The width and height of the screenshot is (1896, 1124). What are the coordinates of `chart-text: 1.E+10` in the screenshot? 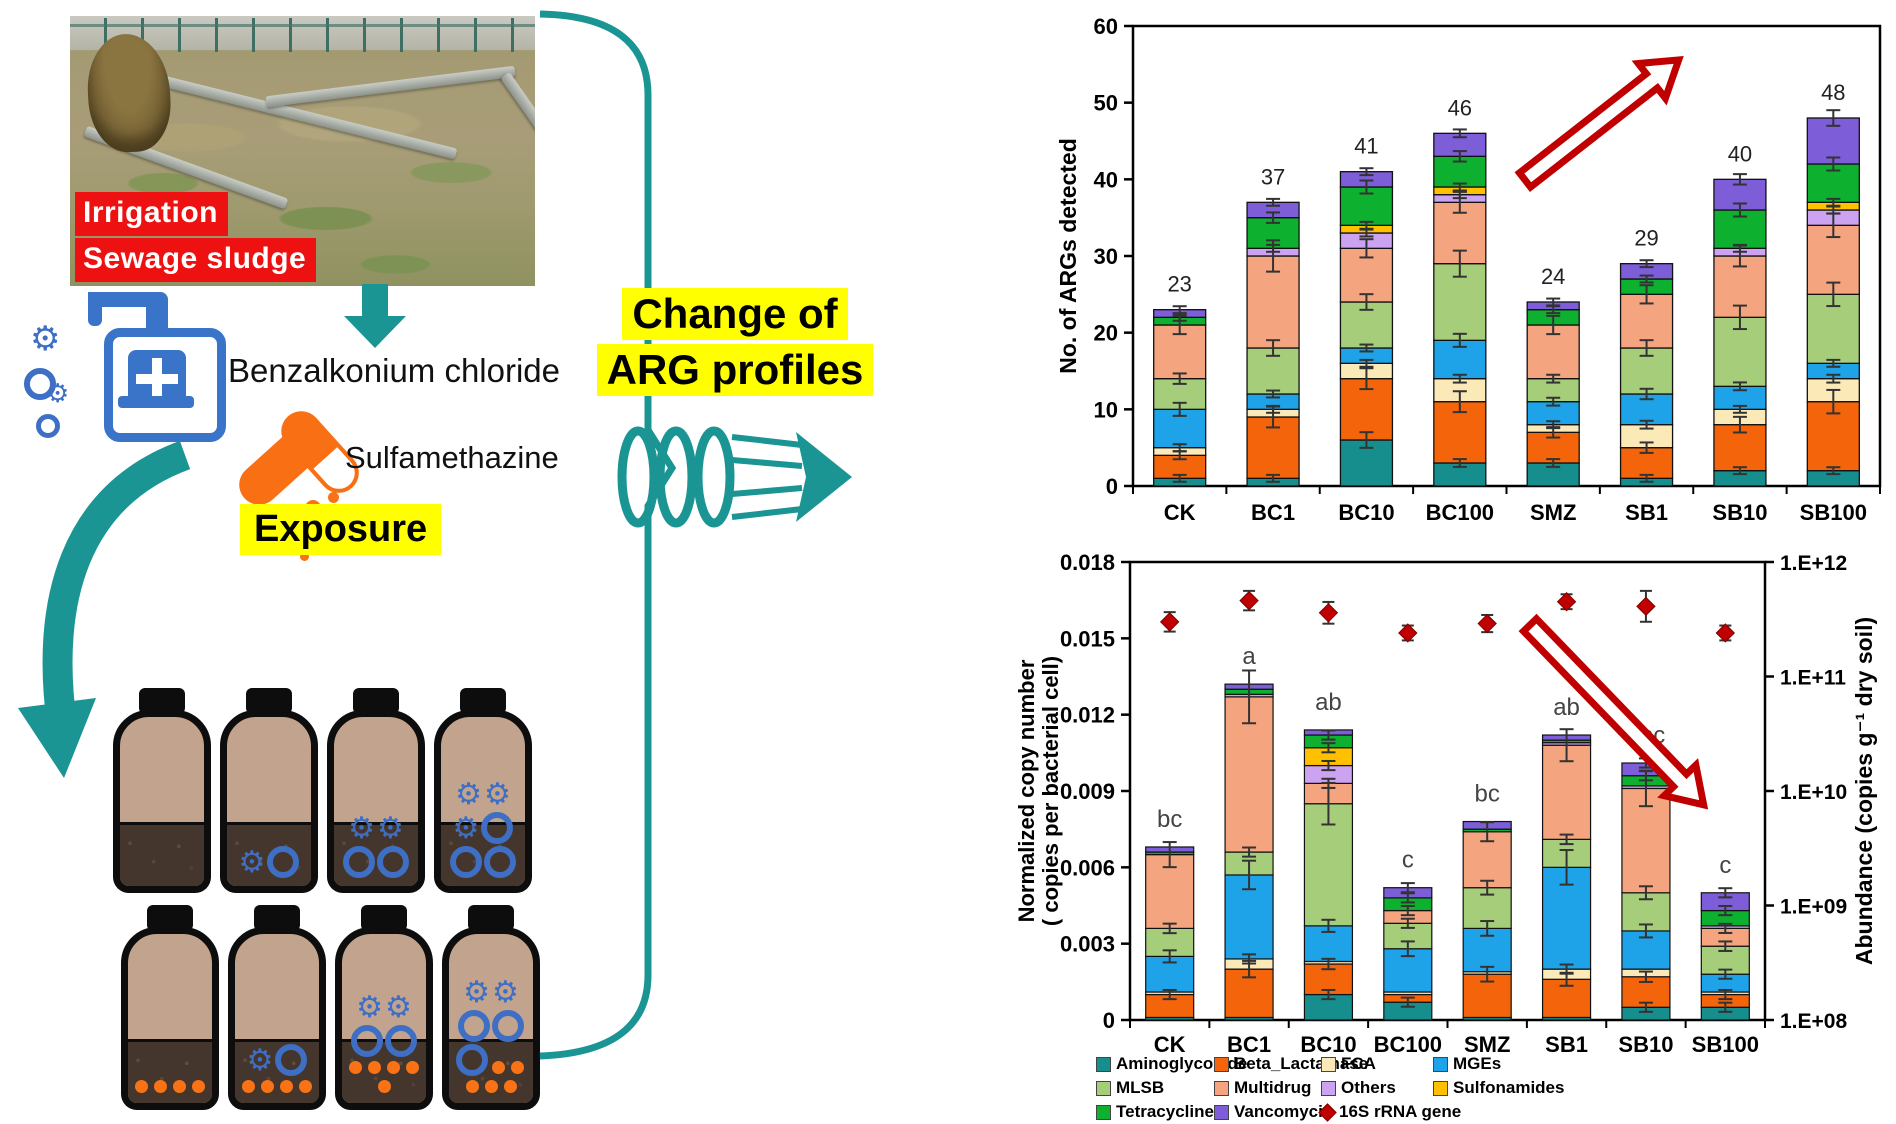 It's located at (1813, 792).